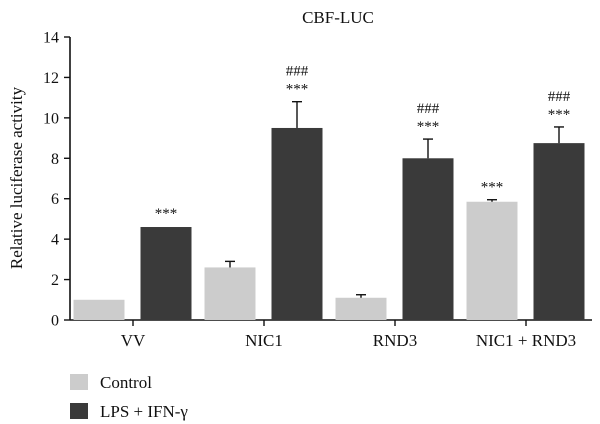 This screenshot has width=600, height=424. I want to click on x-category-label: NIC1, so click(264, 340).